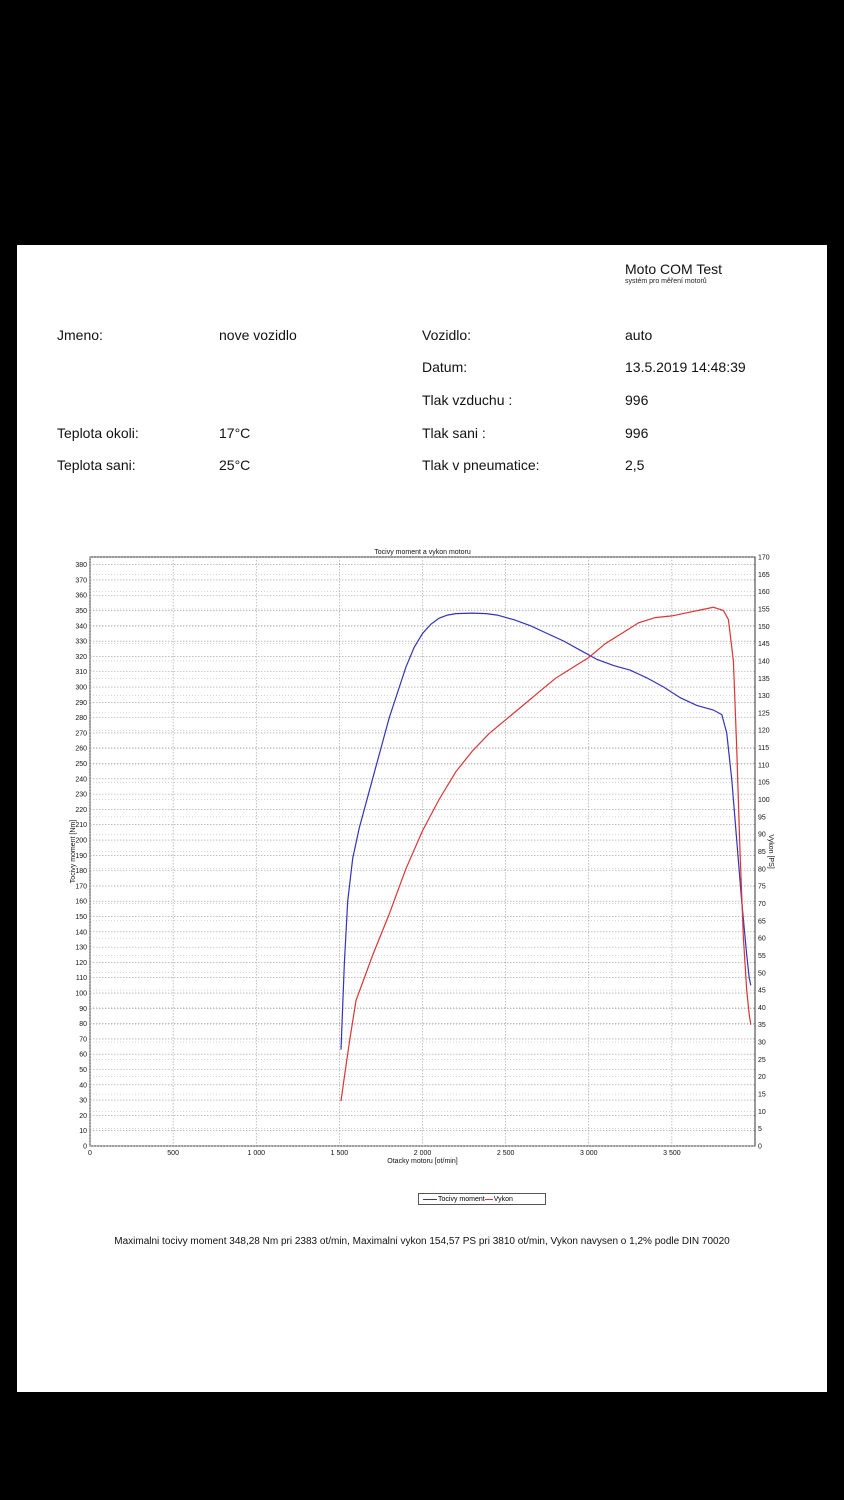  I want to click on y-tick-label: 220, so click(81, 810).